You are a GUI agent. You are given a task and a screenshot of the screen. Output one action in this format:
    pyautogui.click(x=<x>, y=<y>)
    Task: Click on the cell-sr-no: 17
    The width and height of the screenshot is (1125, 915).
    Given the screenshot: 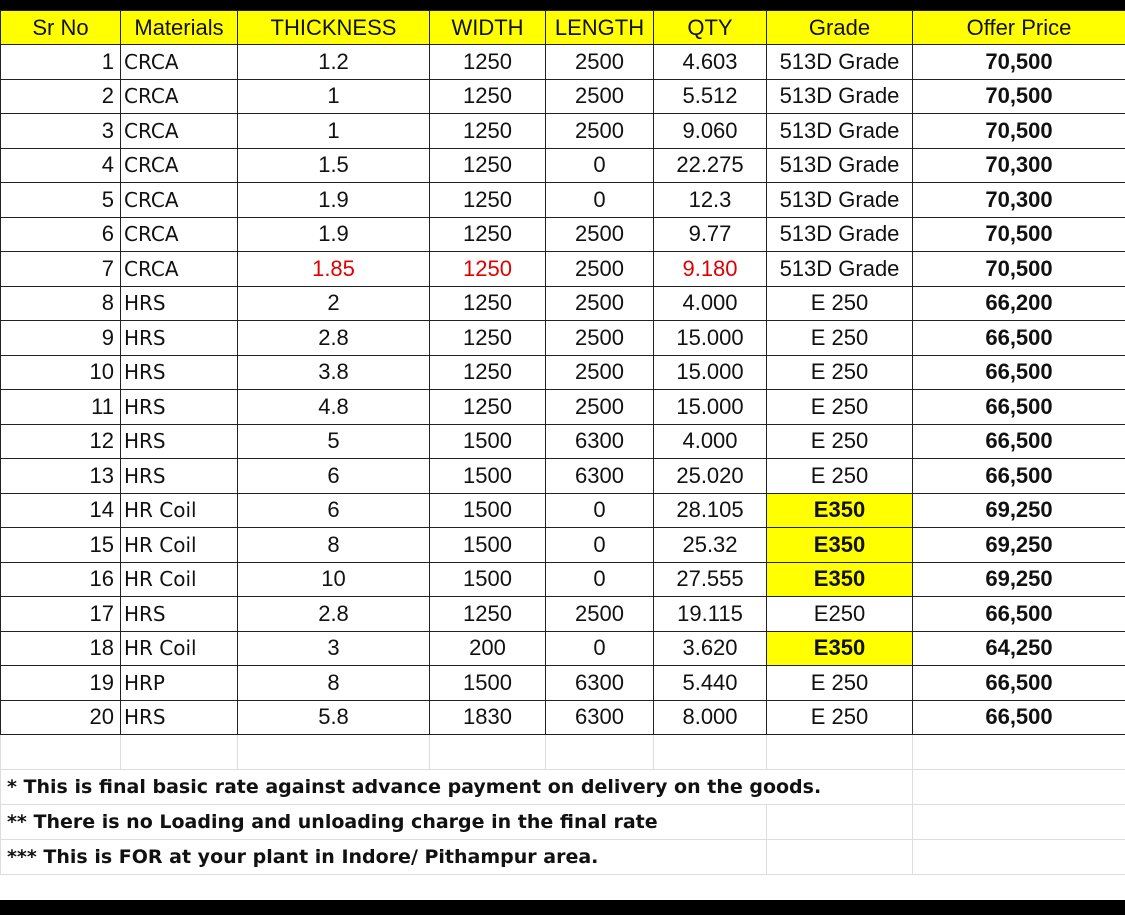 What is the action you would take?
    pyautogui.click(x=60, y=614)
    